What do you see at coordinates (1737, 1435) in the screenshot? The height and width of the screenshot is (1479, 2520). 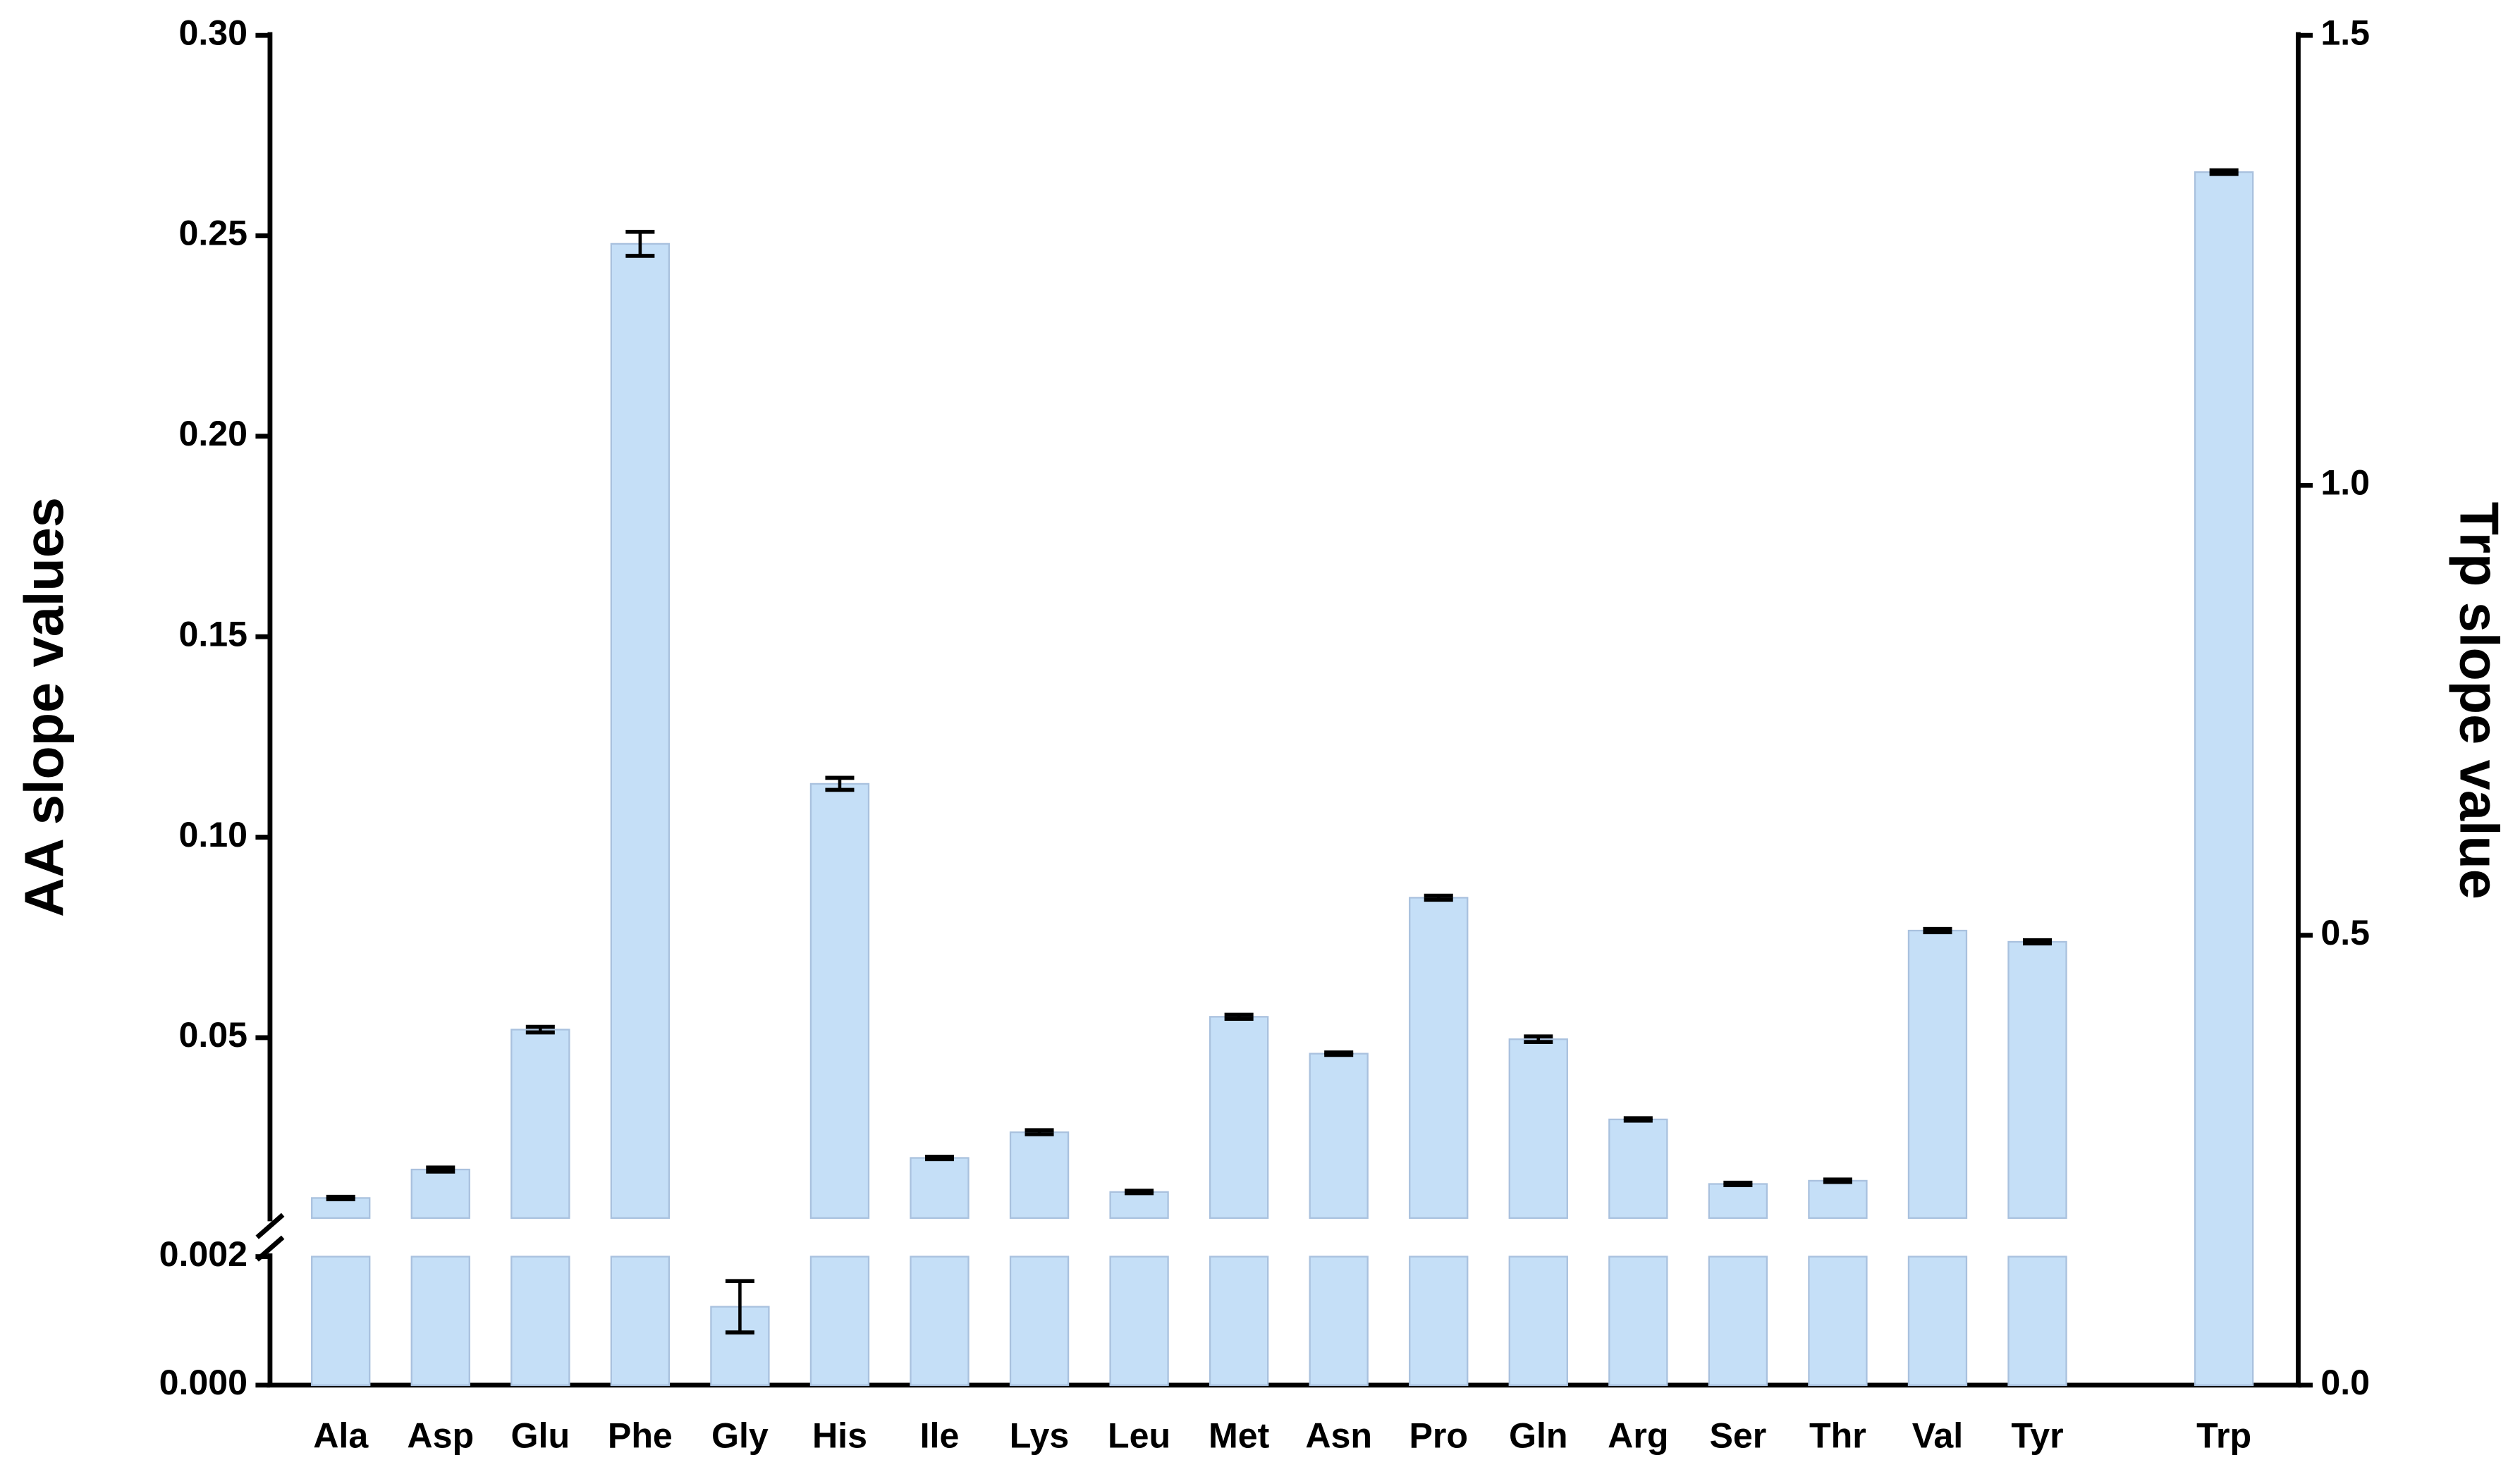 I see `x-tick-label: Ser` at bounding box center [1737, 1435].